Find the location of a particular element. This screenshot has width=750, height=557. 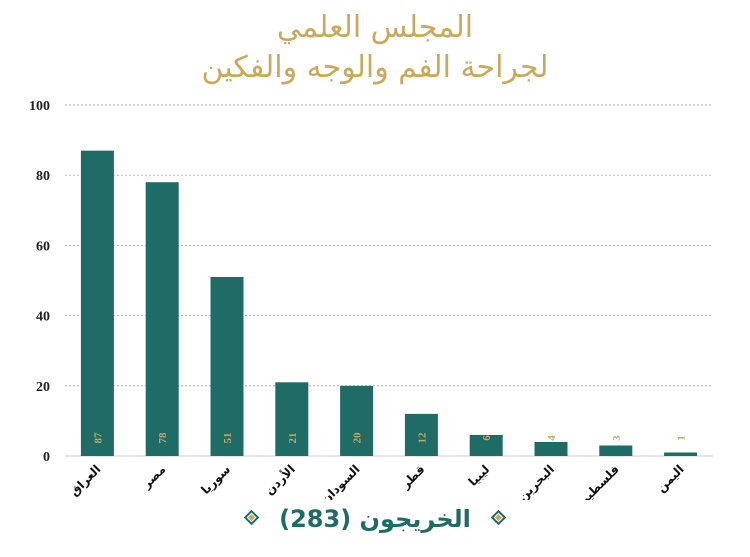

x-tick-label: العراق is located at coordinates (85, 480).